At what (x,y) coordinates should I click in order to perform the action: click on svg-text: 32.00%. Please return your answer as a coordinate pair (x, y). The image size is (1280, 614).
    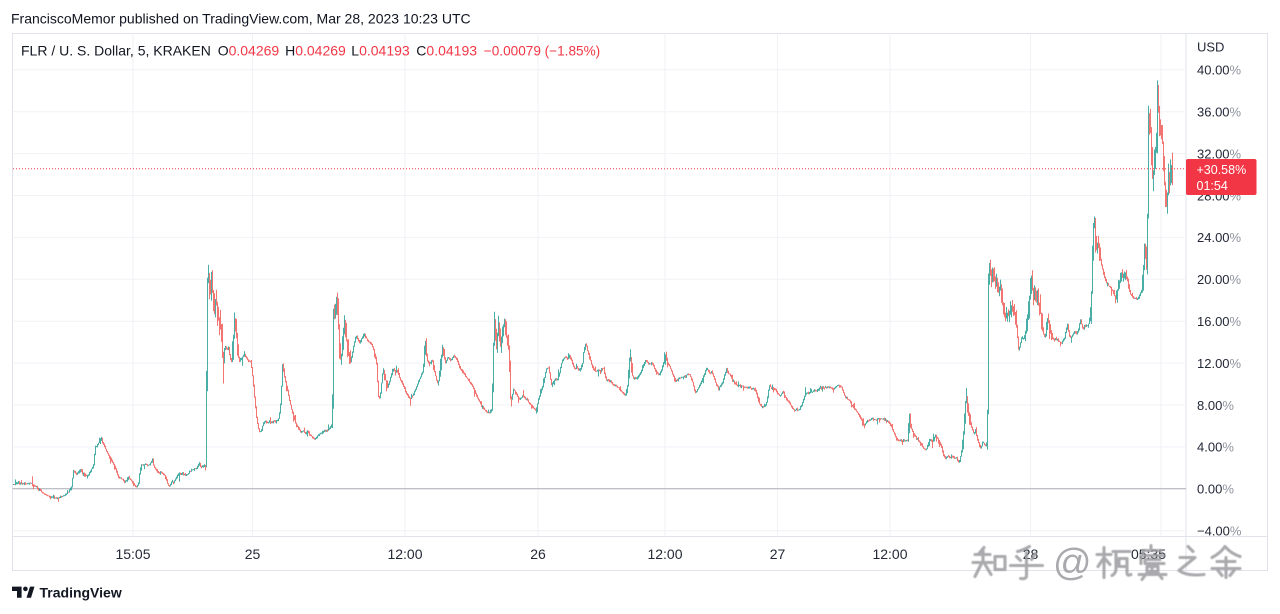
    Looking at the image, I should click on (1219, 153).